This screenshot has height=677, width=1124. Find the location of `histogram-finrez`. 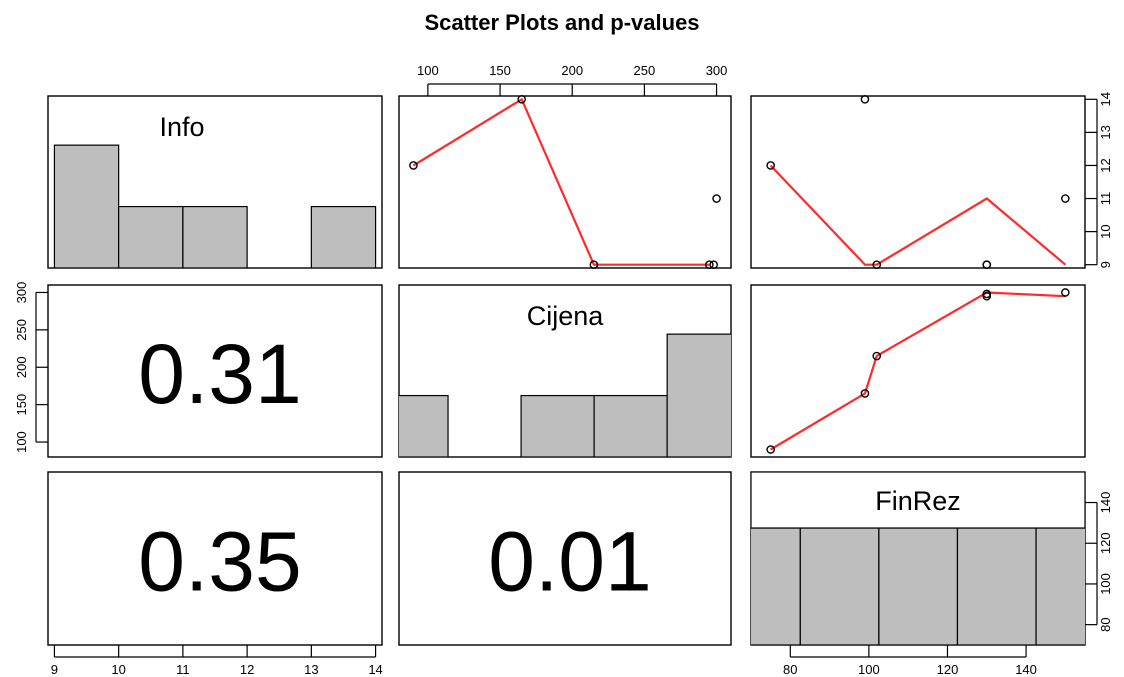

histogram-finrez is located at coordinates (918, 558).